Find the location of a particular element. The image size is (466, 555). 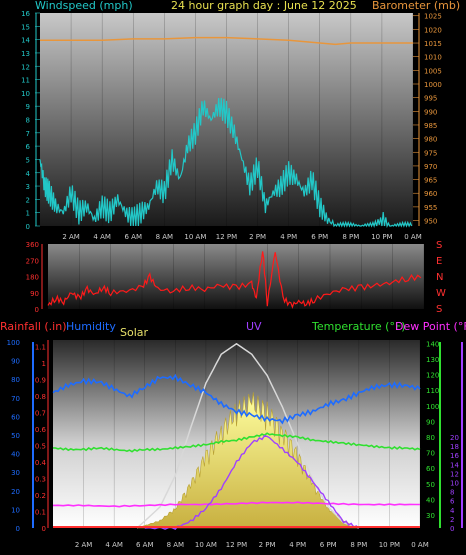

humidity-tick-label: 30 is located at coordinates (15, 473).